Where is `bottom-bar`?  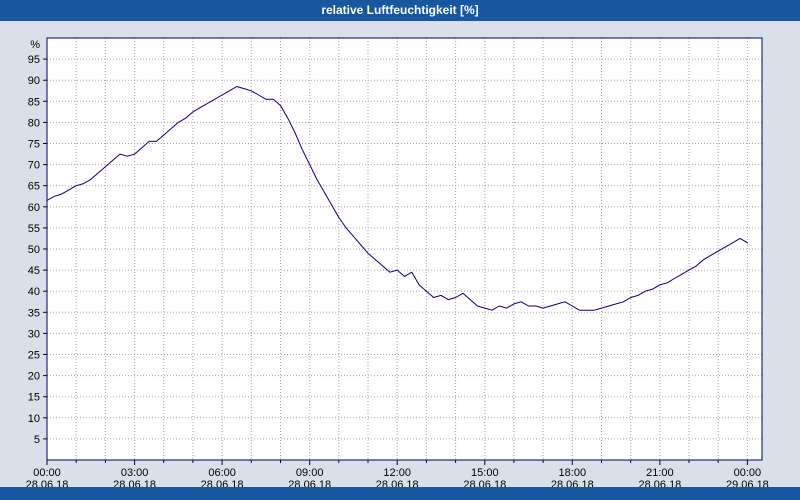
bottom-bar is located at coordinates (400, 493).